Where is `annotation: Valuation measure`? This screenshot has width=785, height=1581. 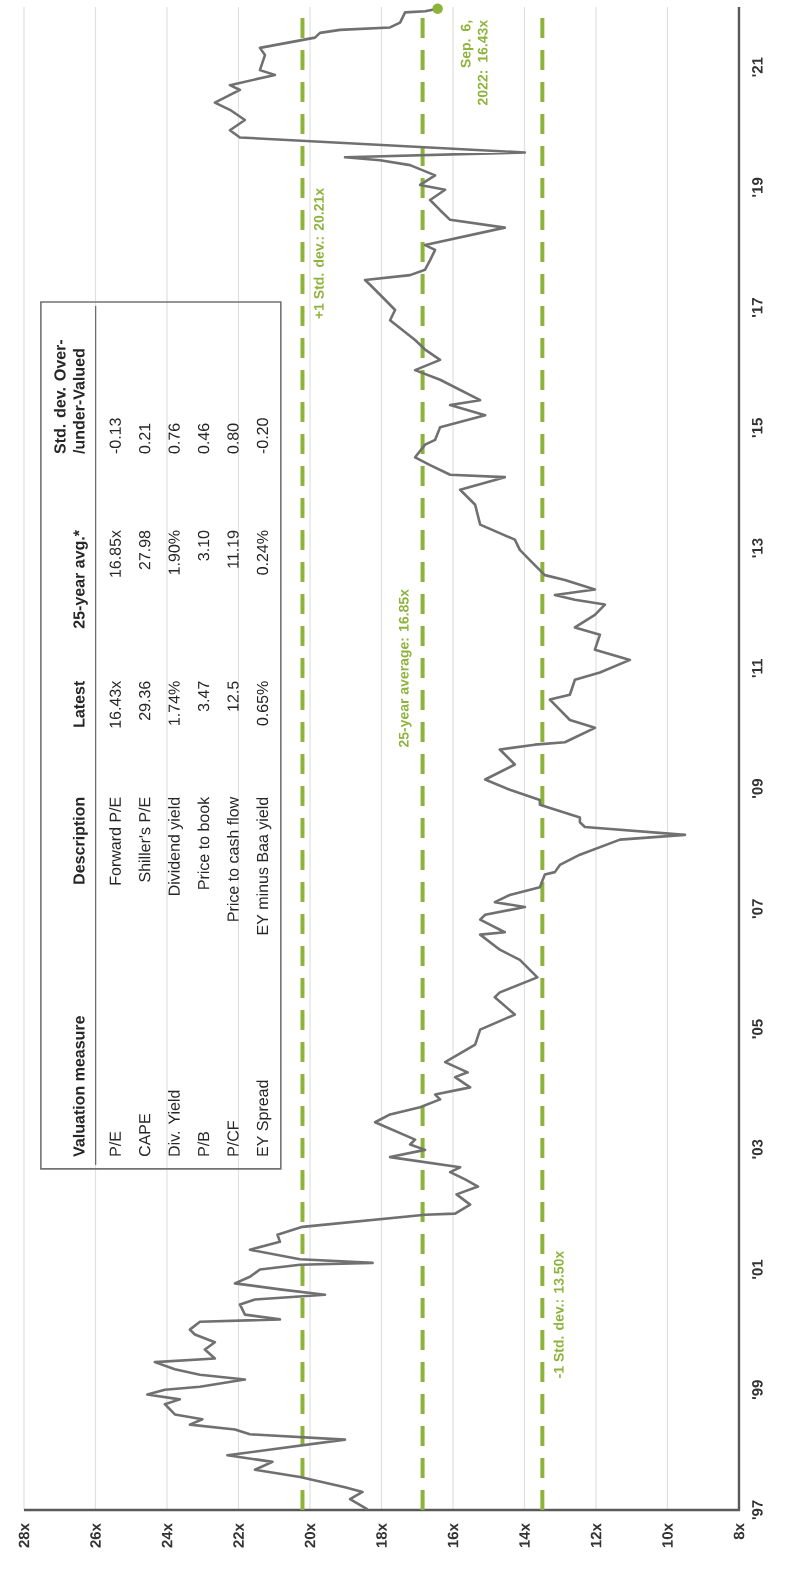 annotation: Valuation measure is located at coordinates (78, 1086).